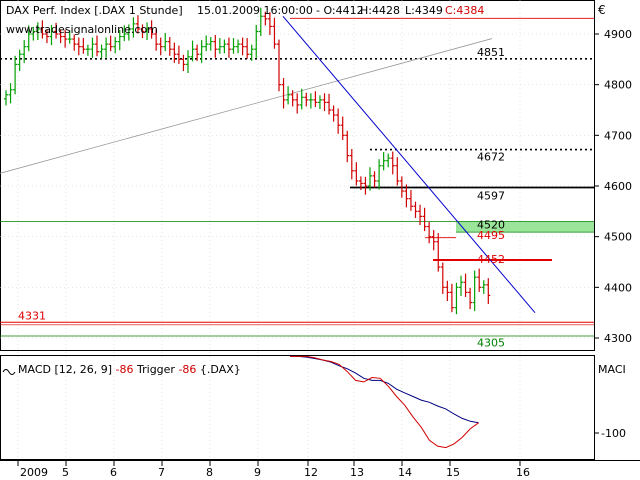 The width and height of the screenshot is (640, 480). I want to click on header-open: - O:4412, so click(340, 10).